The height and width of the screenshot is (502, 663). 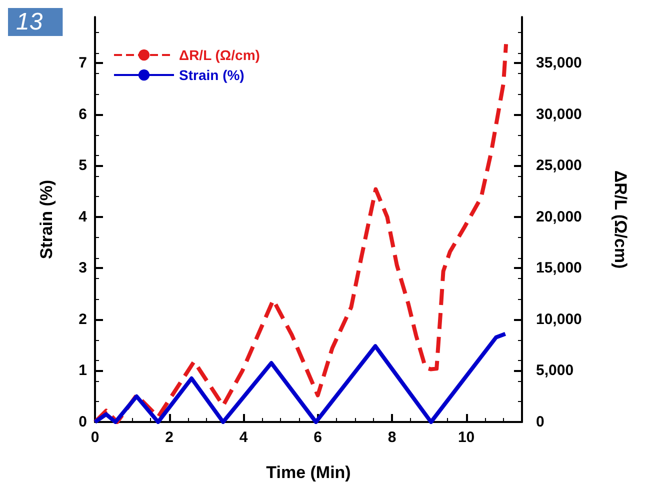 What do you see at coordinates (318, 437) in the screenshot?
I see `x-tick-label: 6` at bounding box center [318, 437].